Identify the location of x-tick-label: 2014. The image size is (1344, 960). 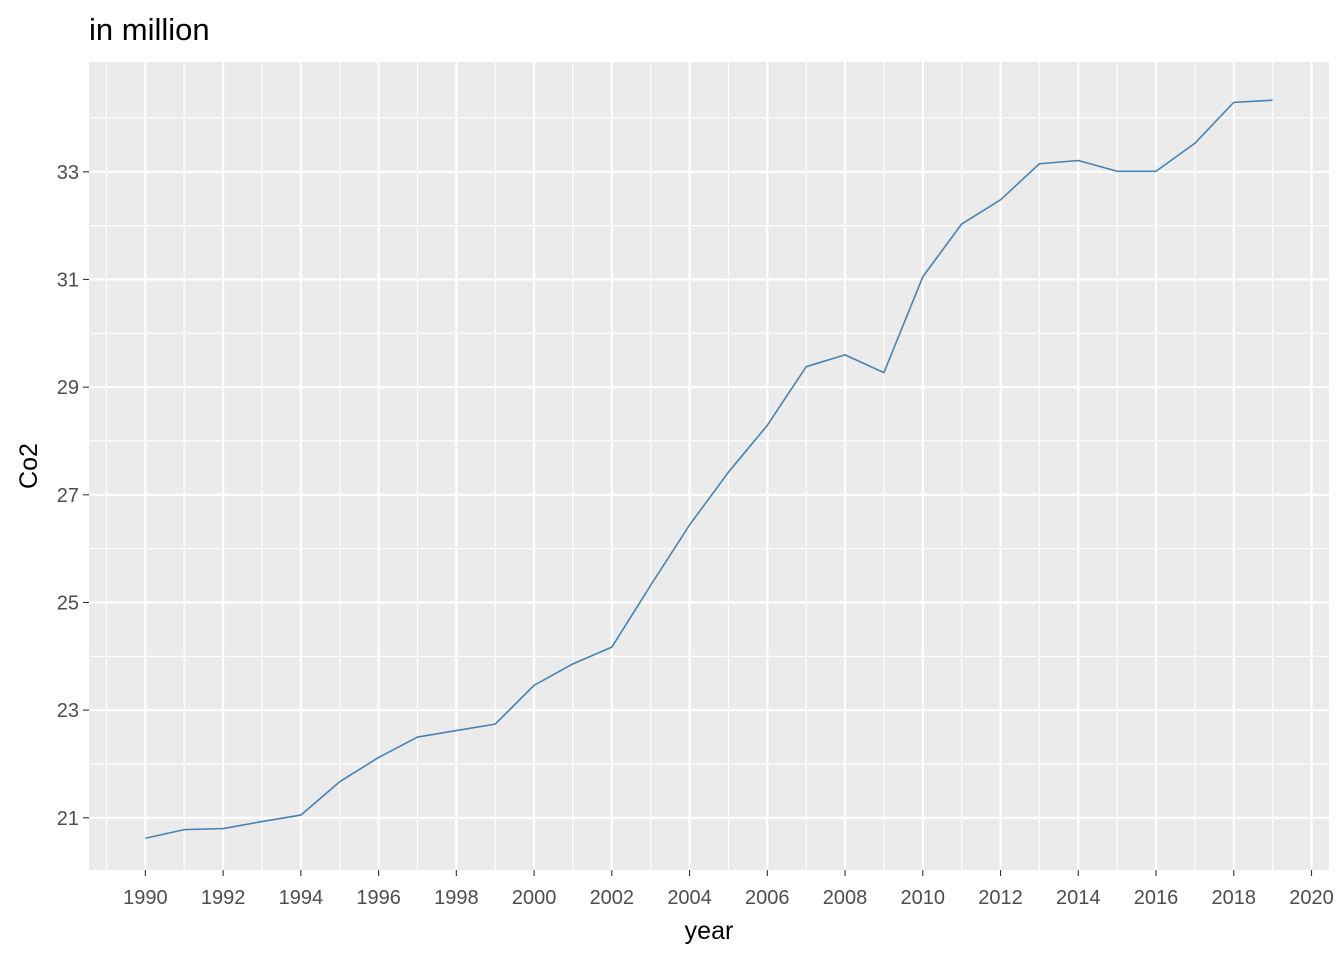
(1078, 898).